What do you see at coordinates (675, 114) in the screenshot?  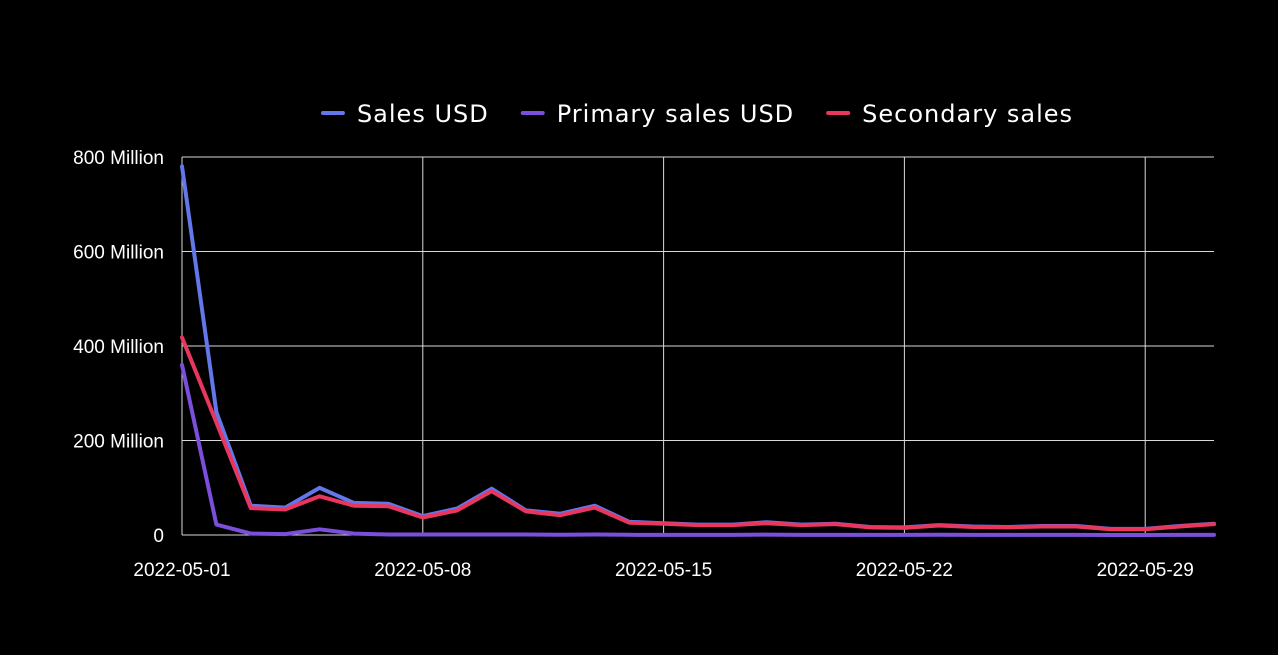 I see `legend-label: Primary sales USD` at bounding box center [675, 114].